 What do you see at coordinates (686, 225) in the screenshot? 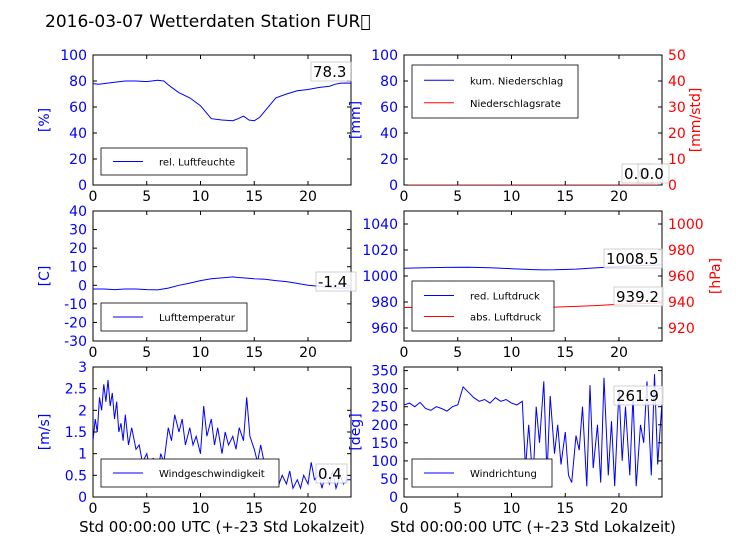
I see `y-tick-right-label-pressure-4: 1000` at bounding box center [686, 225].